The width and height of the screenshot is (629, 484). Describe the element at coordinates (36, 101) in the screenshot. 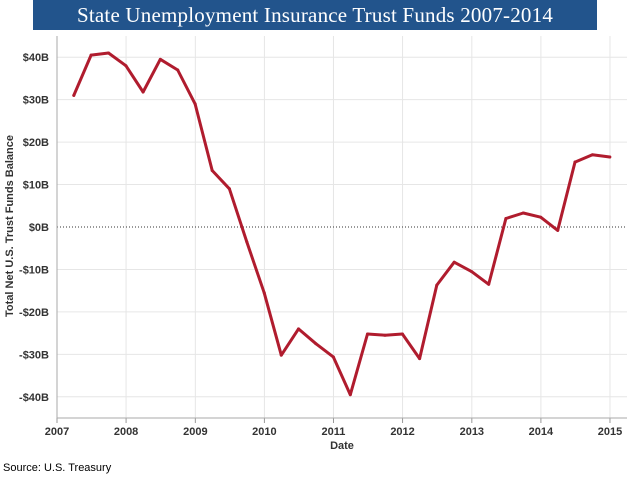

I see `y-tick-label: $30B` at that location.